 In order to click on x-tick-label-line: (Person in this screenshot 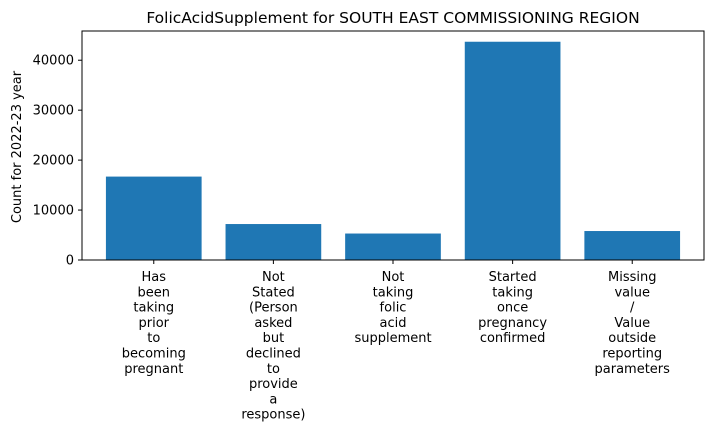, I will do `click(273, 308)`.